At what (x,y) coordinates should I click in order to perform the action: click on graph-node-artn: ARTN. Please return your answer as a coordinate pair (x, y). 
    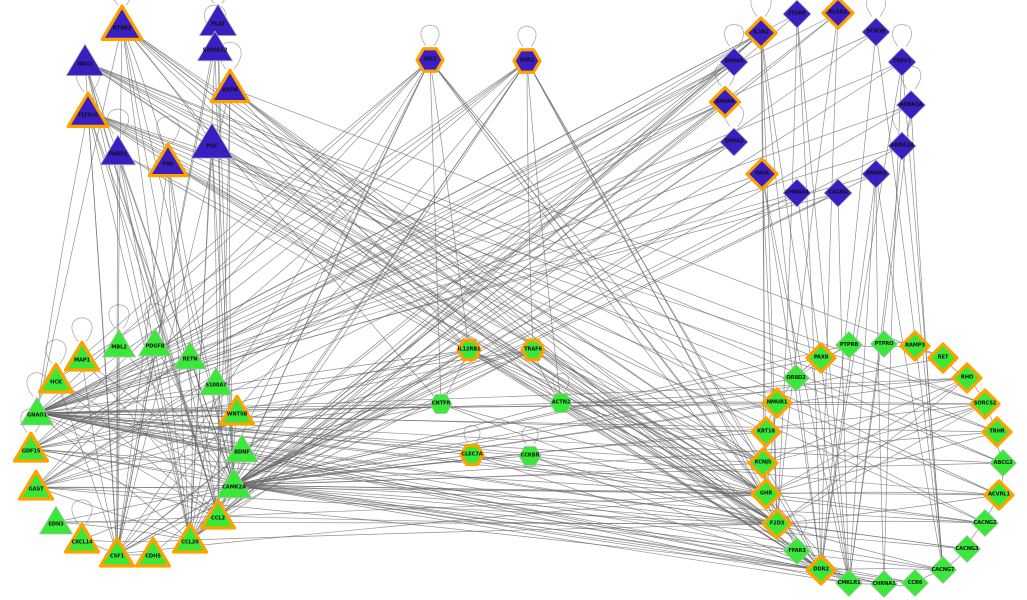
    Looking at the image, I should click on (230, 88).